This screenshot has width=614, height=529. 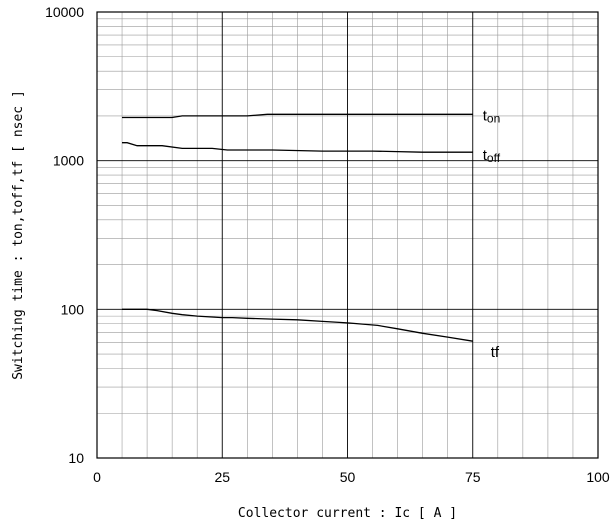 What do you see at coordinates (598, 477) in the screenshot?
I see `x-tick-label: 100` at bounding box center [598, 477].